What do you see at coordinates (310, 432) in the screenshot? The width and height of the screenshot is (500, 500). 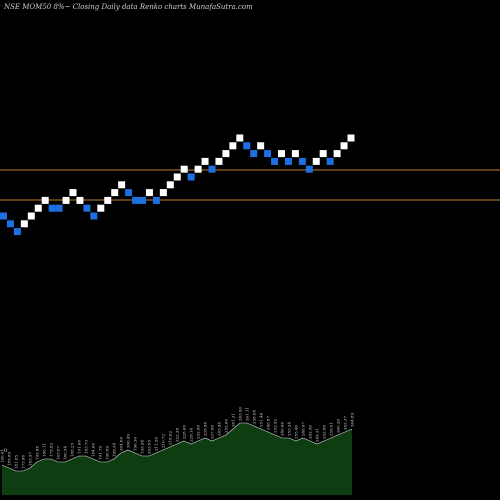 I see `volume-value-label: 242.50` at bounding box center [310, 432].